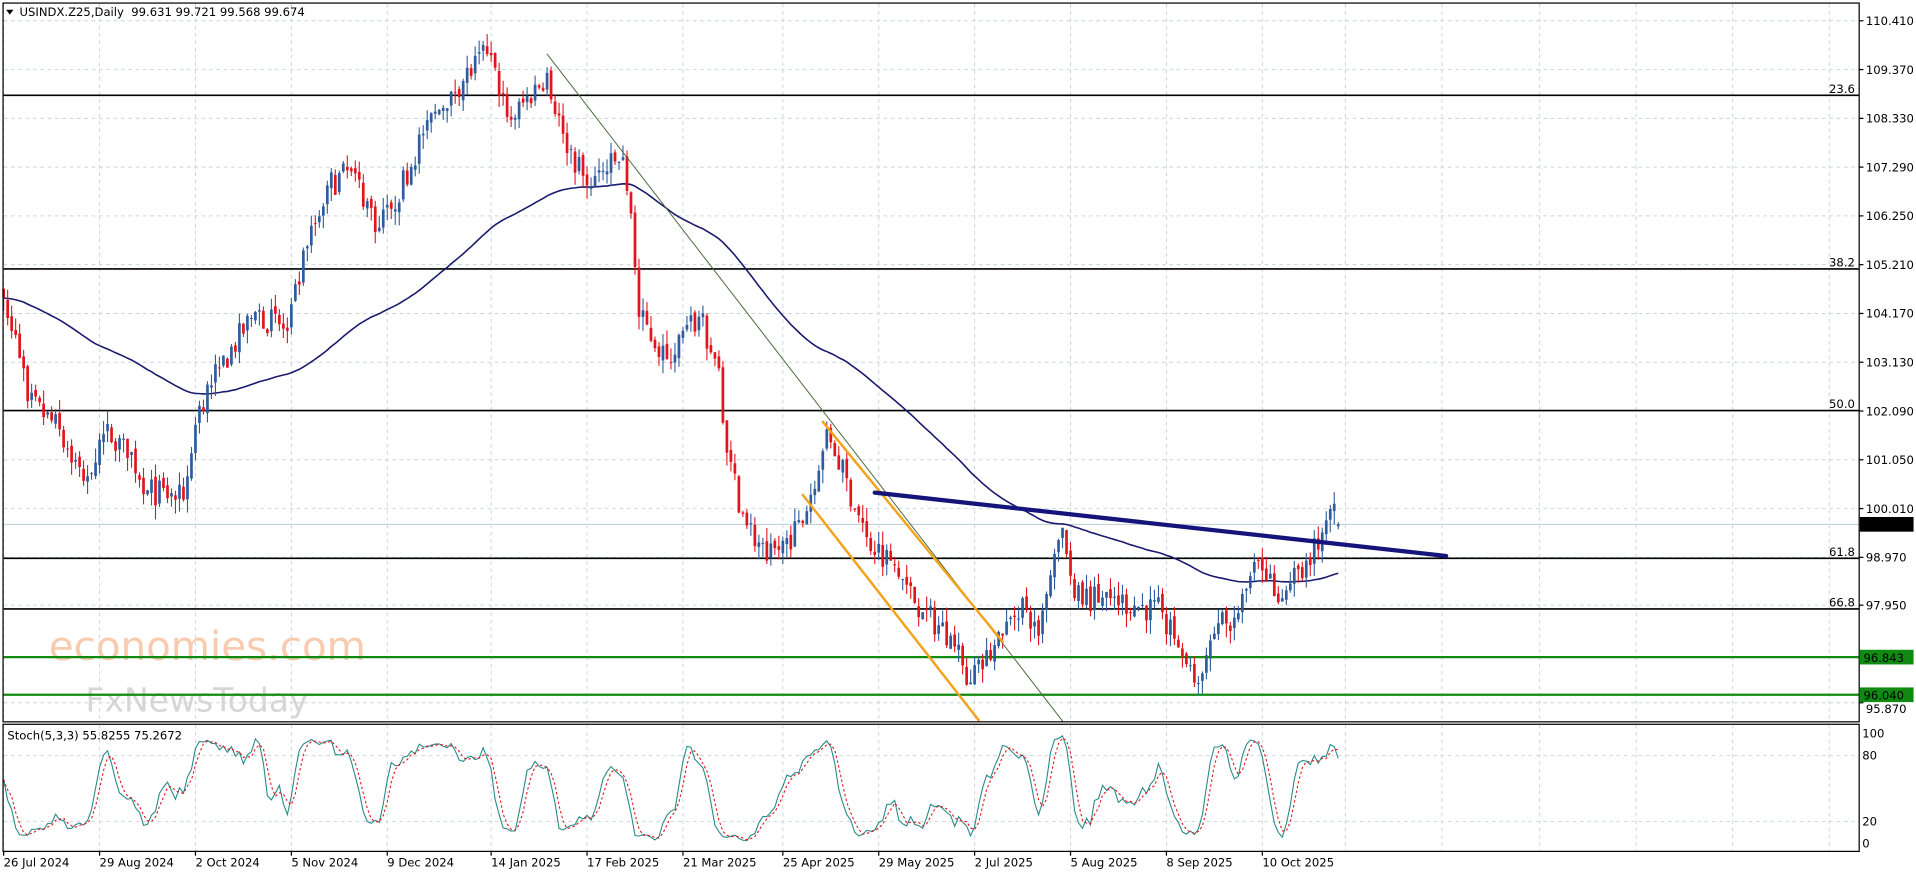 The height and width of the screenshot is (874, 1916). I want to click on y-tick-label: 105.210, so click(1890, 265).